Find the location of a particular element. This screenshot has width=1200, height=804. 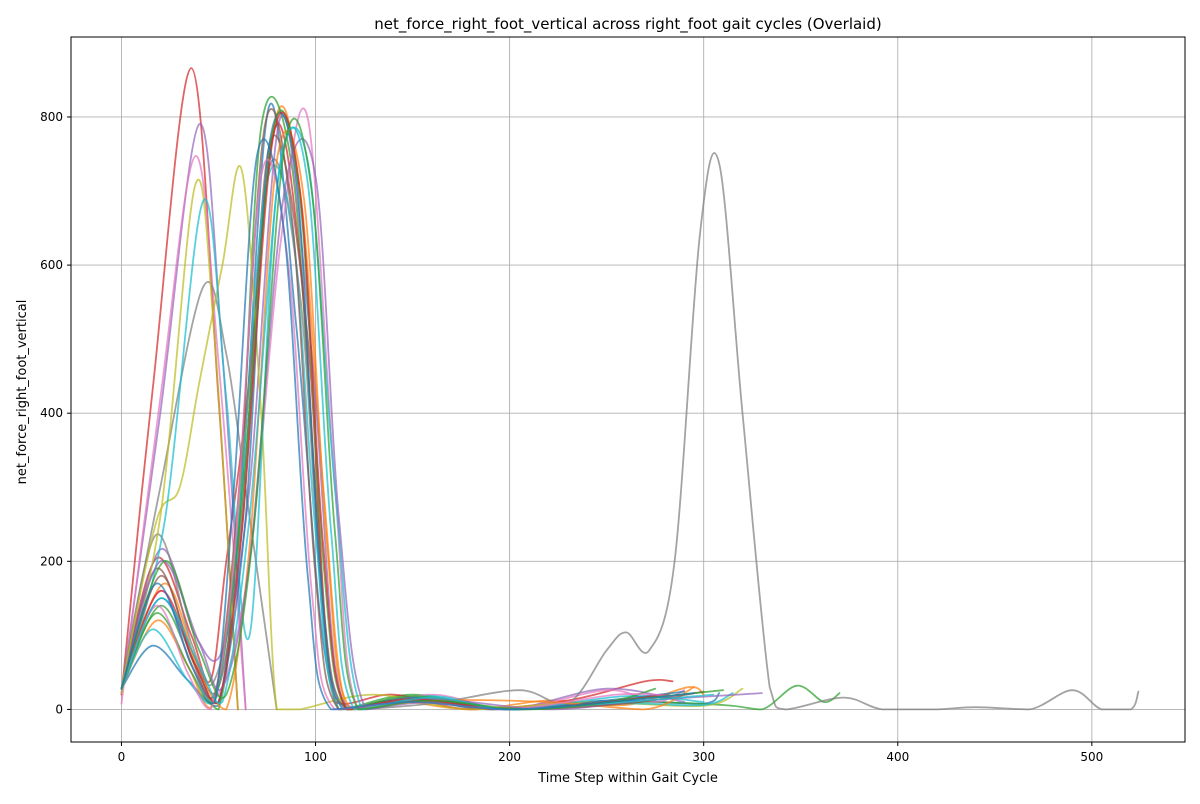

x-tick-label: 200 is located at coordinates (509, 757).